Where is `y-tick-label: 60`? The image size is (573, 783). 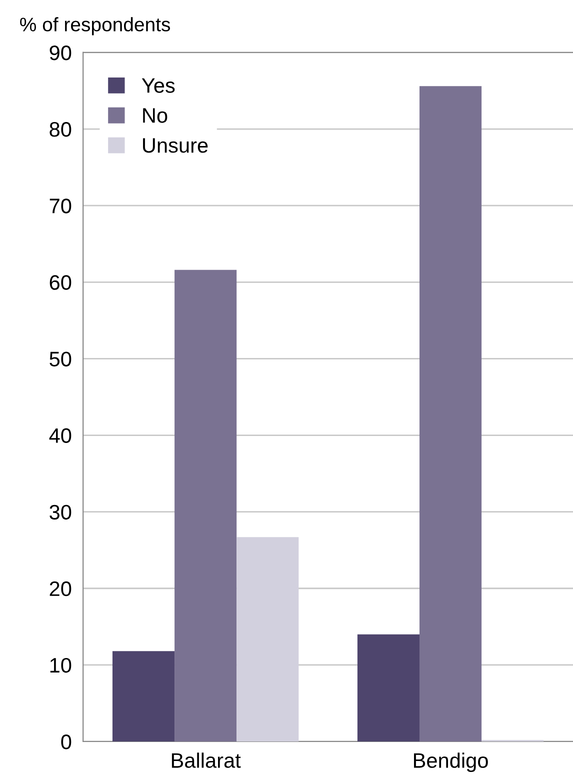 y-tick-label: 60 is located at coordinates (61, 282).